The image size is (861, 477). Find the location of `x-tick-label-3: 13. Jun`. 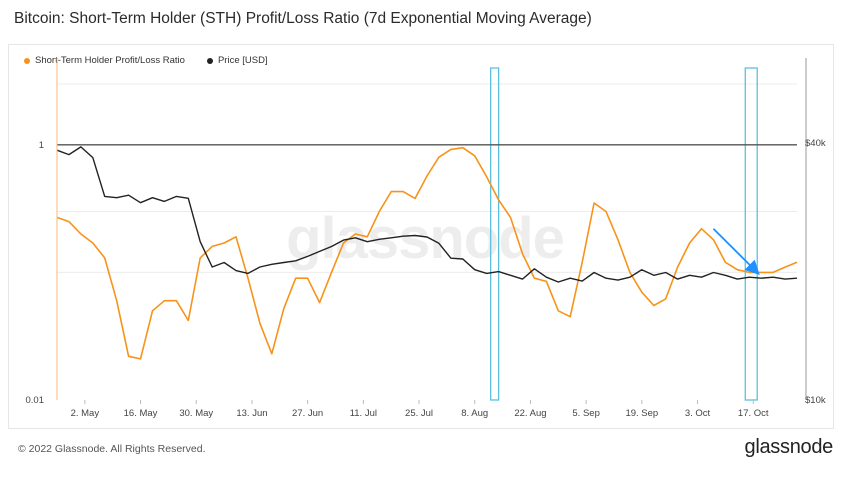

x-tick-label-3: 13. Jun is located at coordinates (251, 413).